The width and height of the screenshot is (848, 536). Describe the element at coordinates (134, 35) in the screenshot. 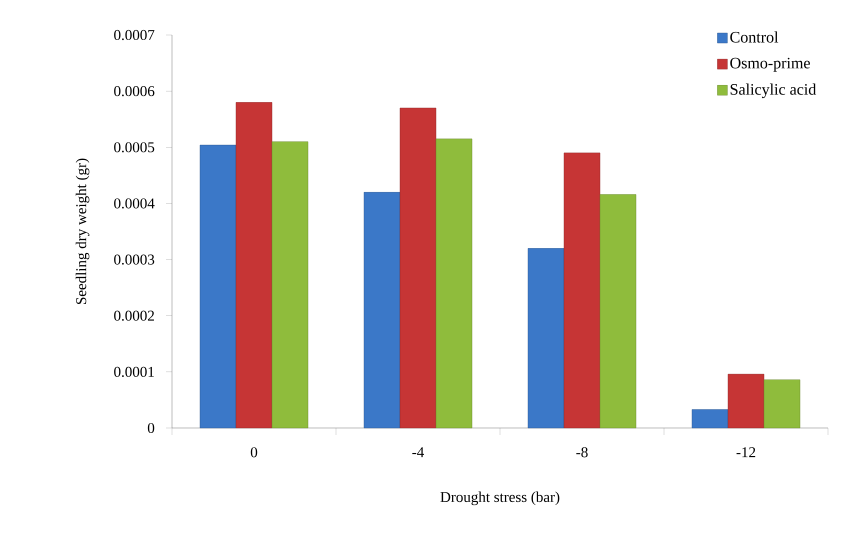

I see `y-tick-label: 0.0007` at that location.